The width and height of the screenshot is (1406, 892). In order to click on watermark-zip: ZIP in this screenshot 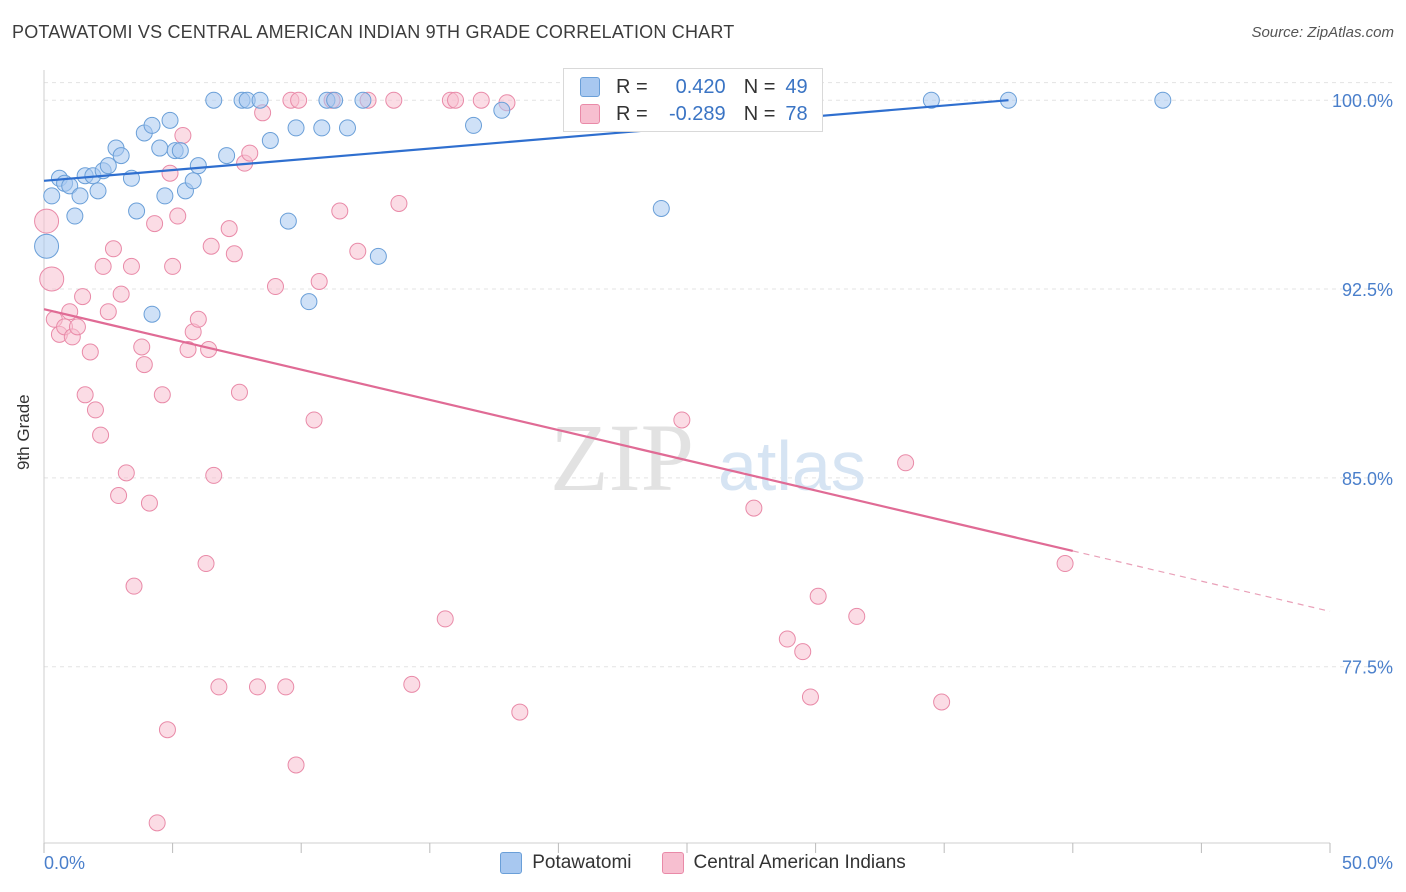, I will do `click(622, 457)`.